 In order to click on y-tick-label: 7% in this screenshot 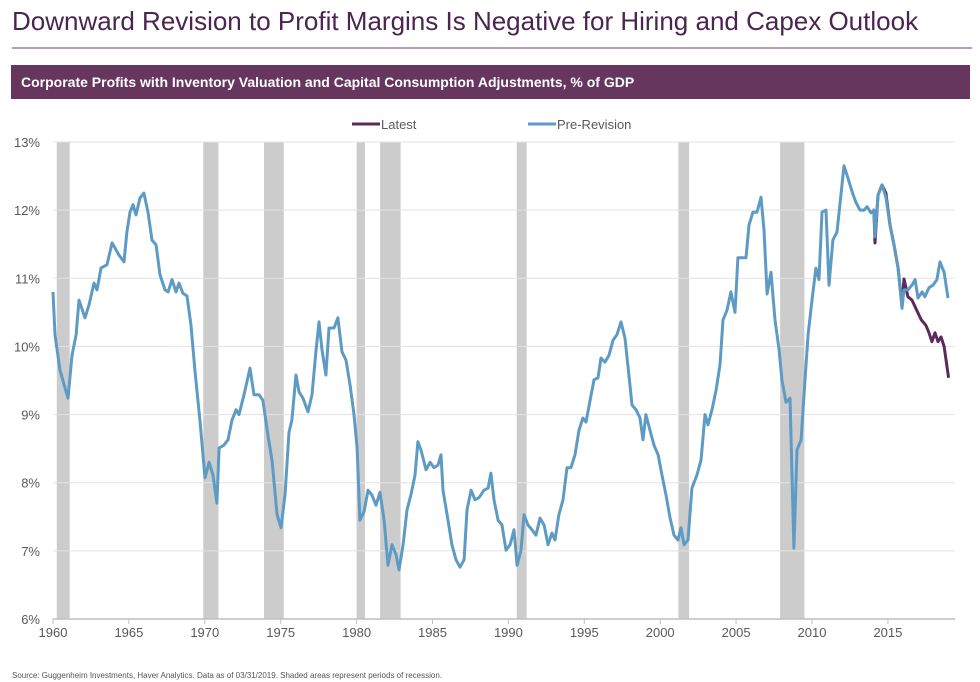, I will do `click(30, 551)`.